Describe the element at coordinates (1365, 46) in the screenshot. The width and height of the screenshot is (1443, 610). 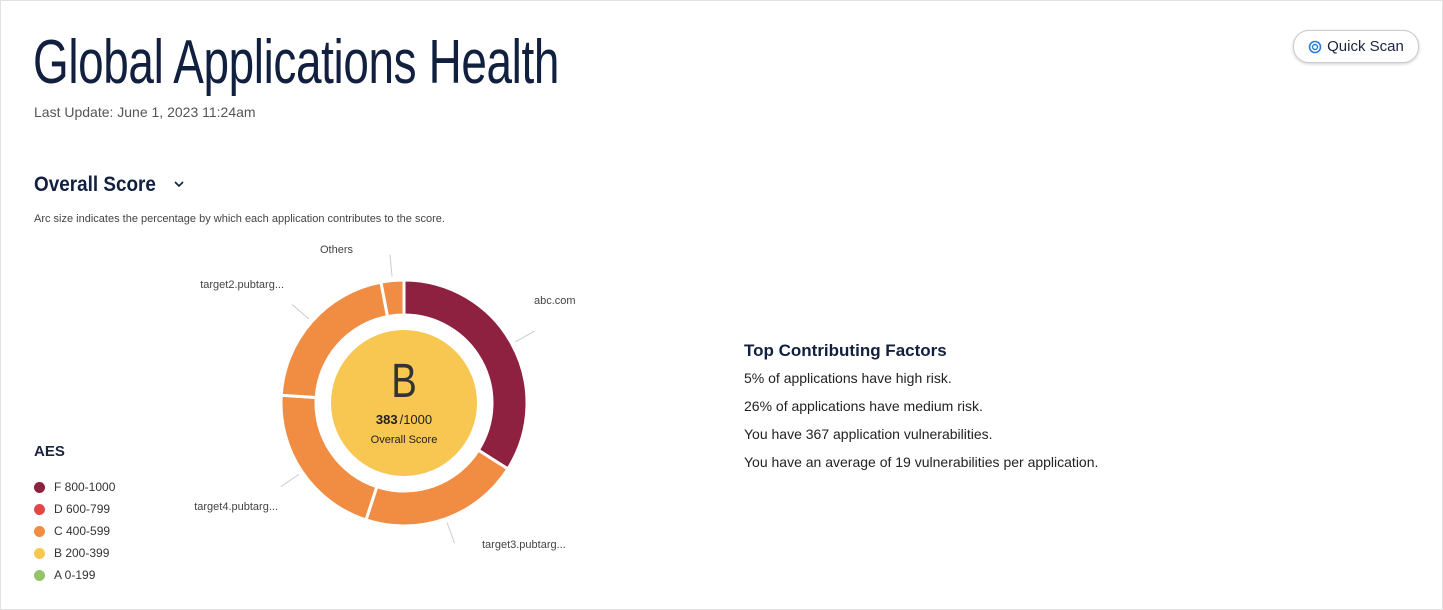
I see `button-label: Quick Scan` at that location.